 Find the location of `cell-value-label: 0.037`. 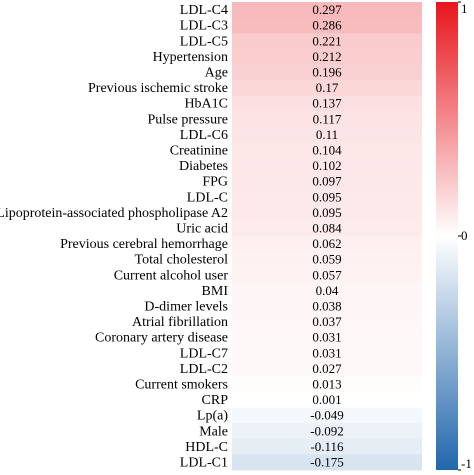

cell-value-label: 0.037 is located at coordinates (327, 321).